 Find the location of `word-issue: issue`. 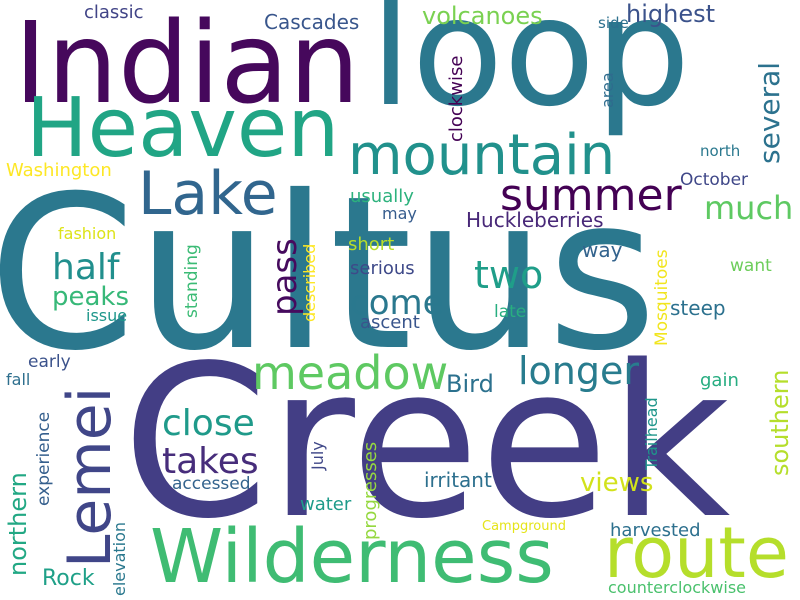

word-issue: issue is located at coordinates (107, 315).